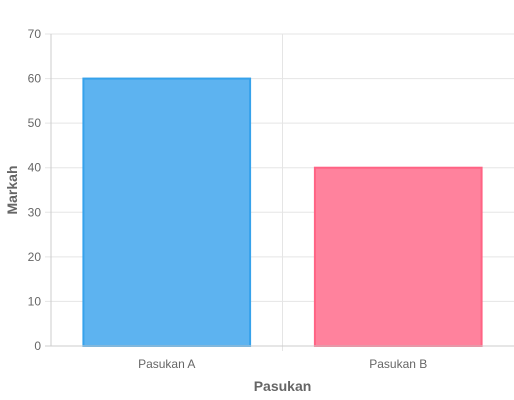  Describe the element at coordinates (35, 301) in the screenshot. I see `y-tick-label-10: 10` at that location.